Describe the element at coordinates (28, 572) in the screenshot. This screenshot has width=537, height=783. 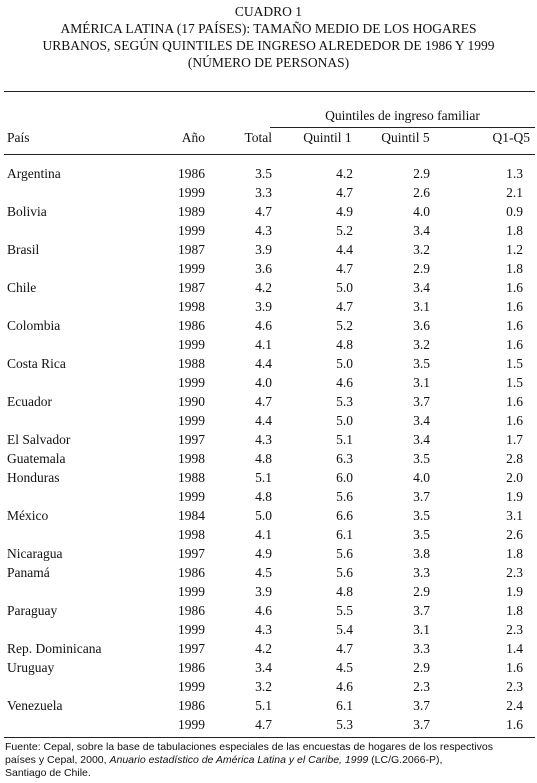
I see `country: Panamá` at that location.